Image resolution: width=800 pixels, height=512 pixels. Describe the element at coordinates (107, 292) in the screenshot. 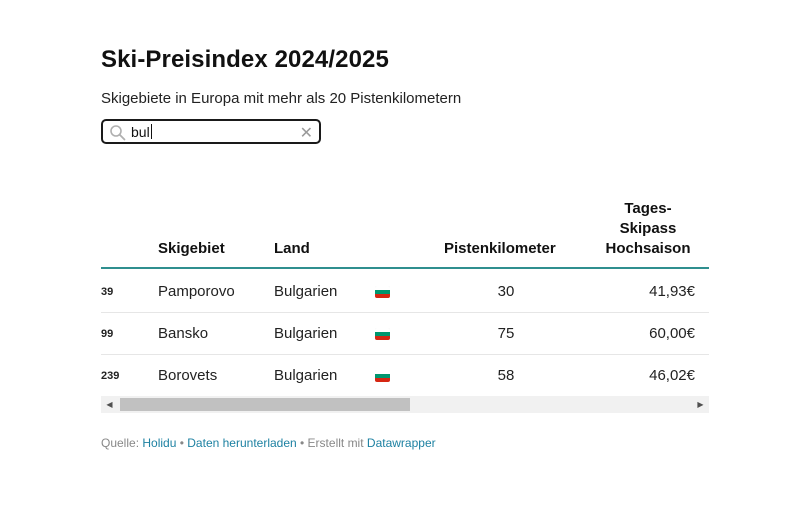

I see `rank-cell: 39` at that location.